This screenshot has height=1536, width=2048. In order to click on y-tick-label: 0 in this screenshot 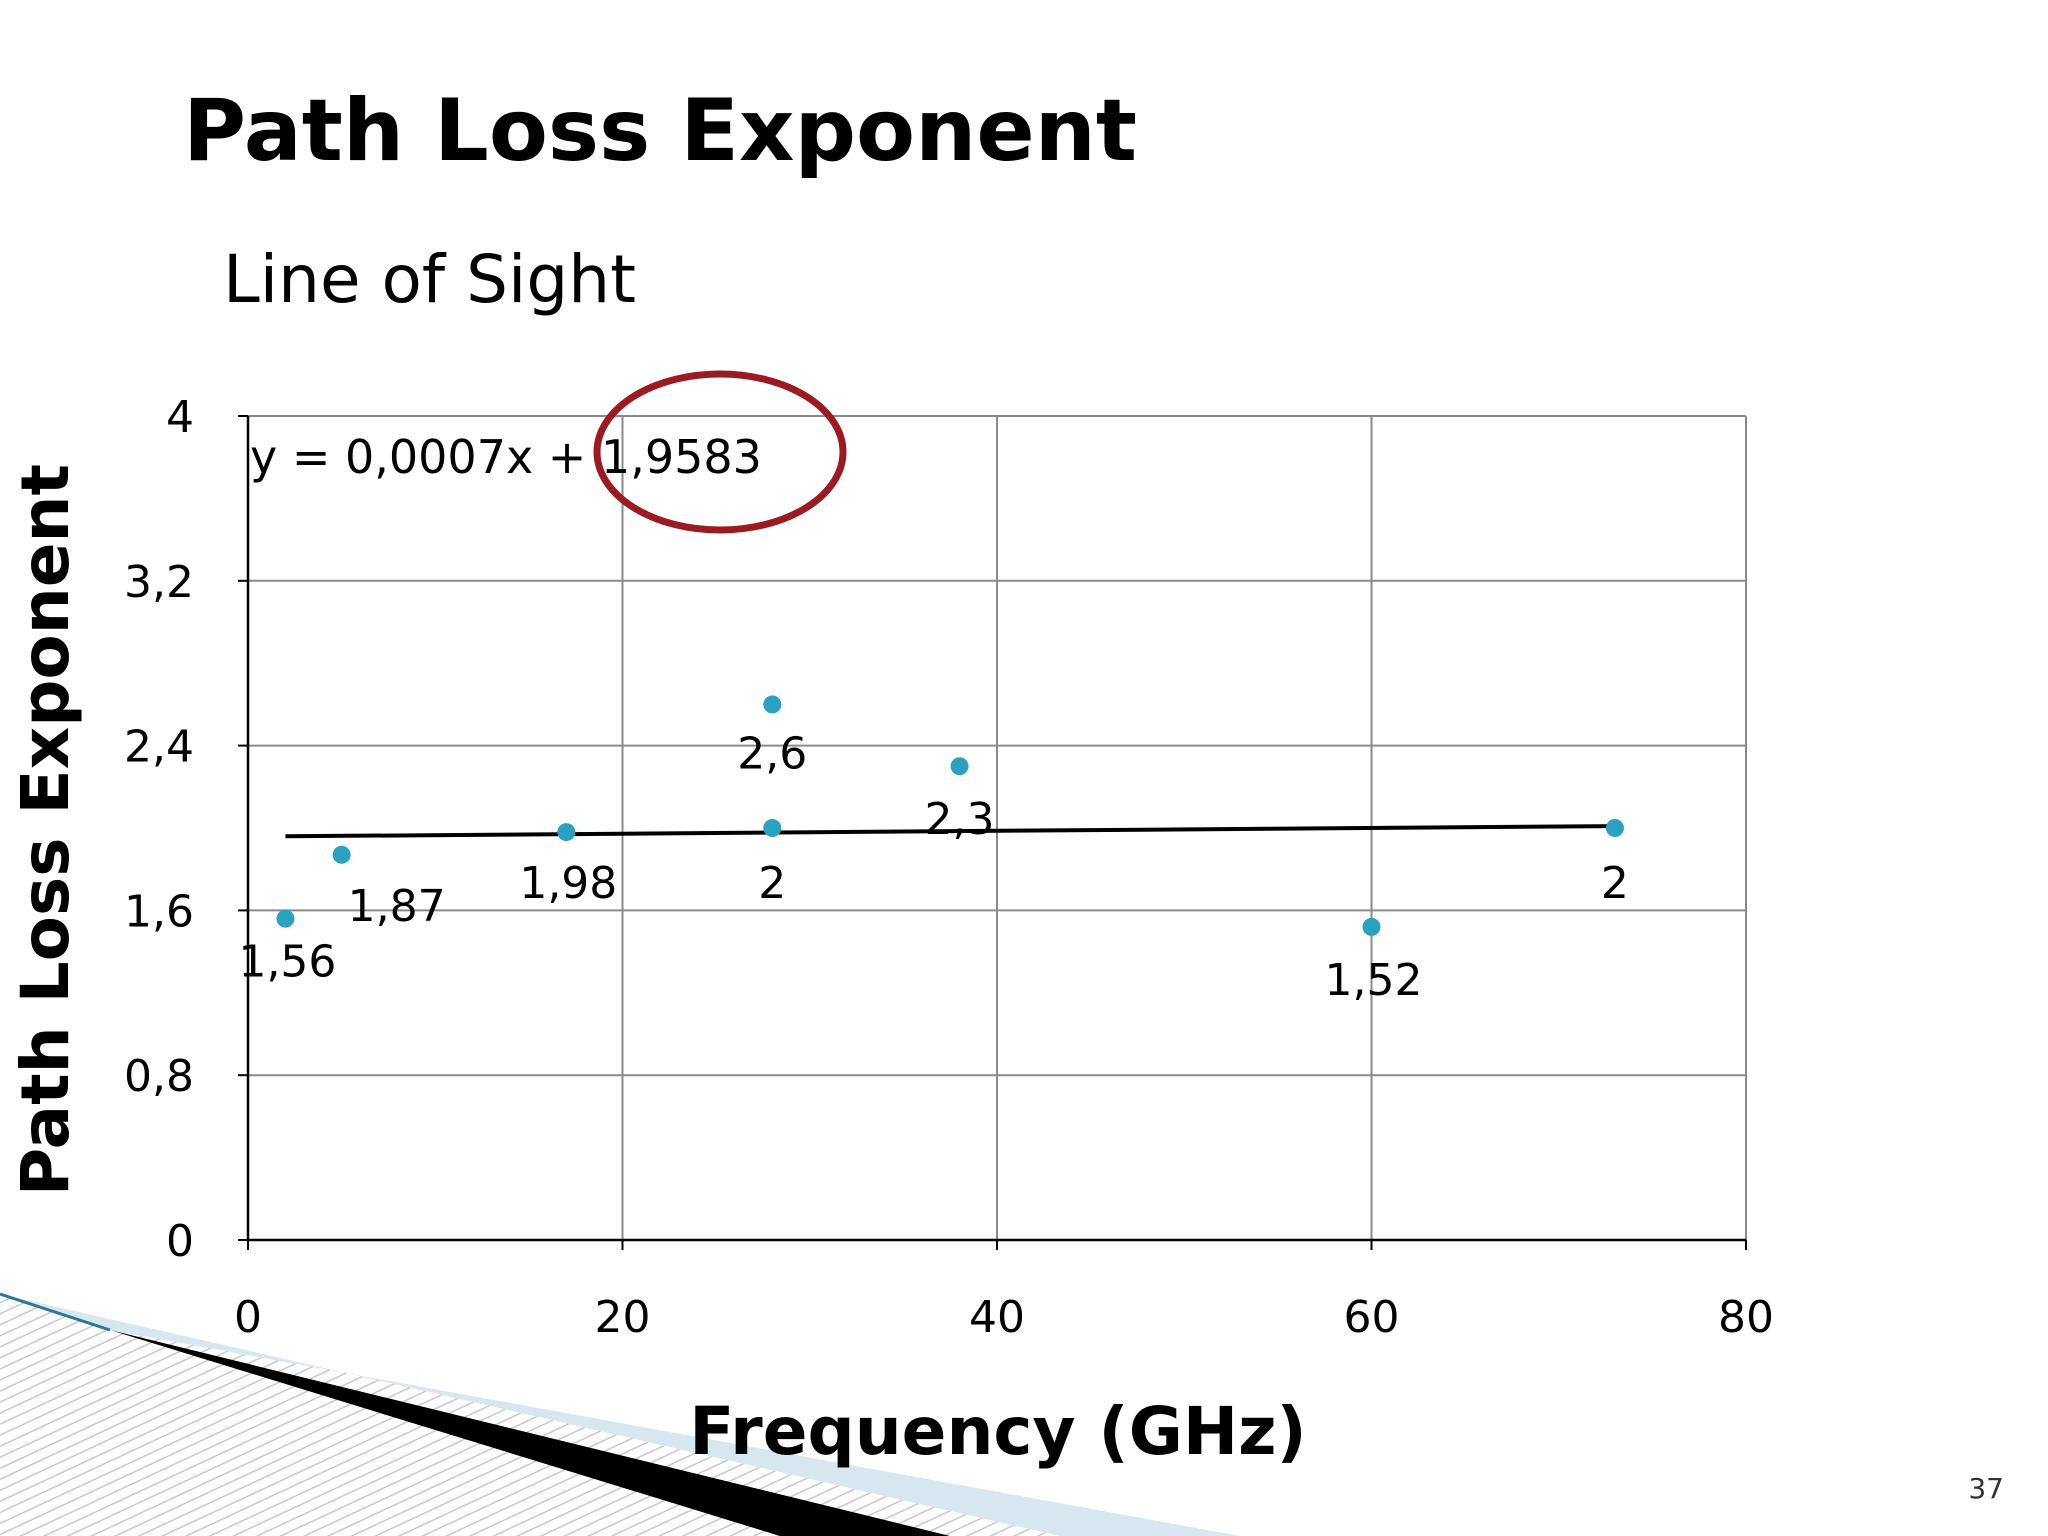, I will do `click(180, 1241)`.